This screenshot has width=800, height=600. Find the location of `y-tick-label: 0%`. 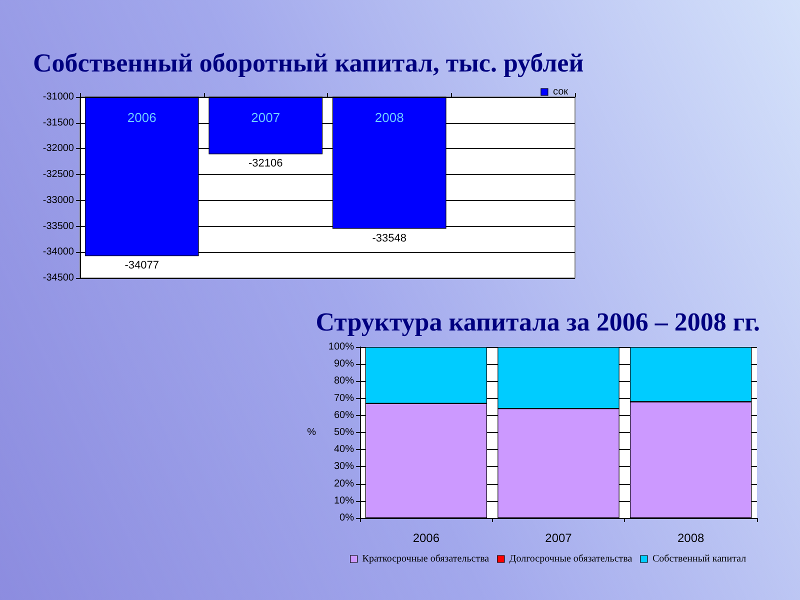

y-tick-label: 0% is located at coordinates (347, 518).